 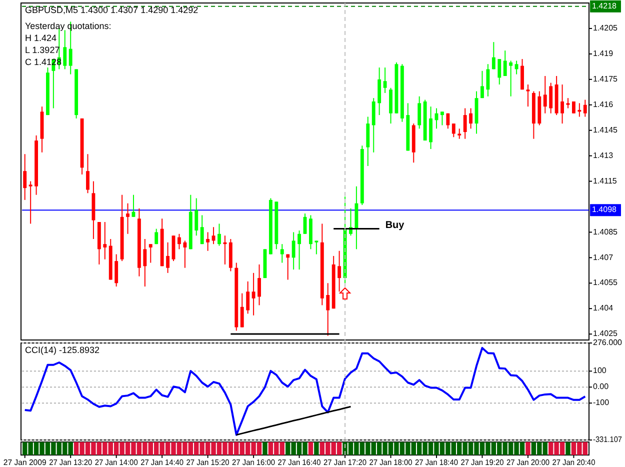 What do you see at coordinates (395, 225) in the screenshot?
I see `series-label: Buy` at bounding box center [395, 225].